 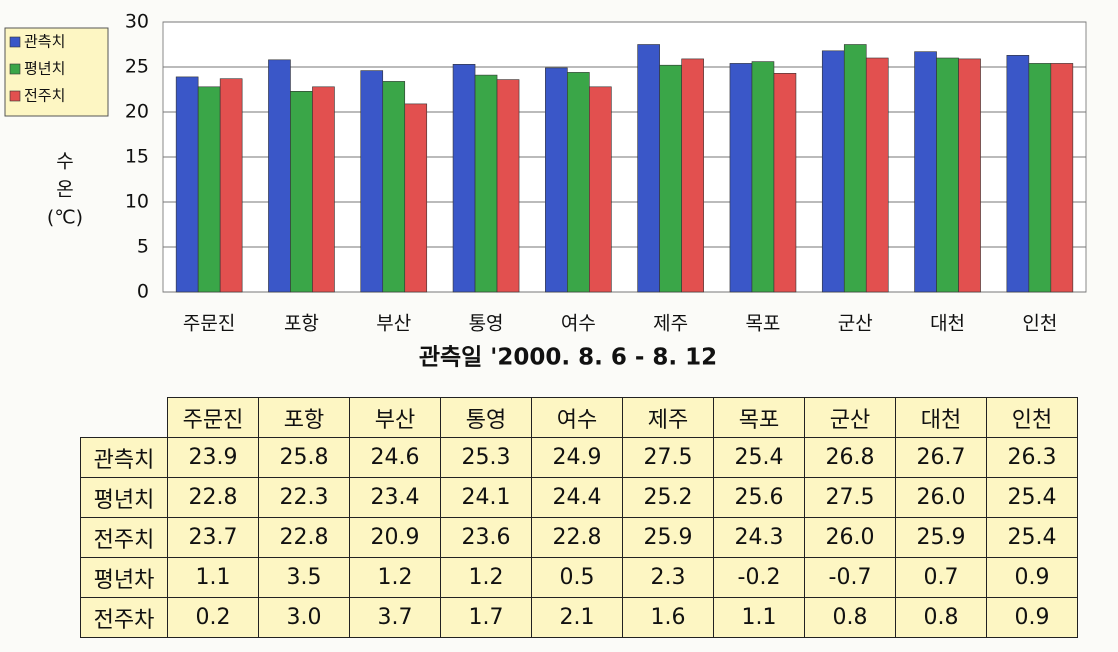 I want to click on y-axis-label: (℃), so click(x=65, y=218).